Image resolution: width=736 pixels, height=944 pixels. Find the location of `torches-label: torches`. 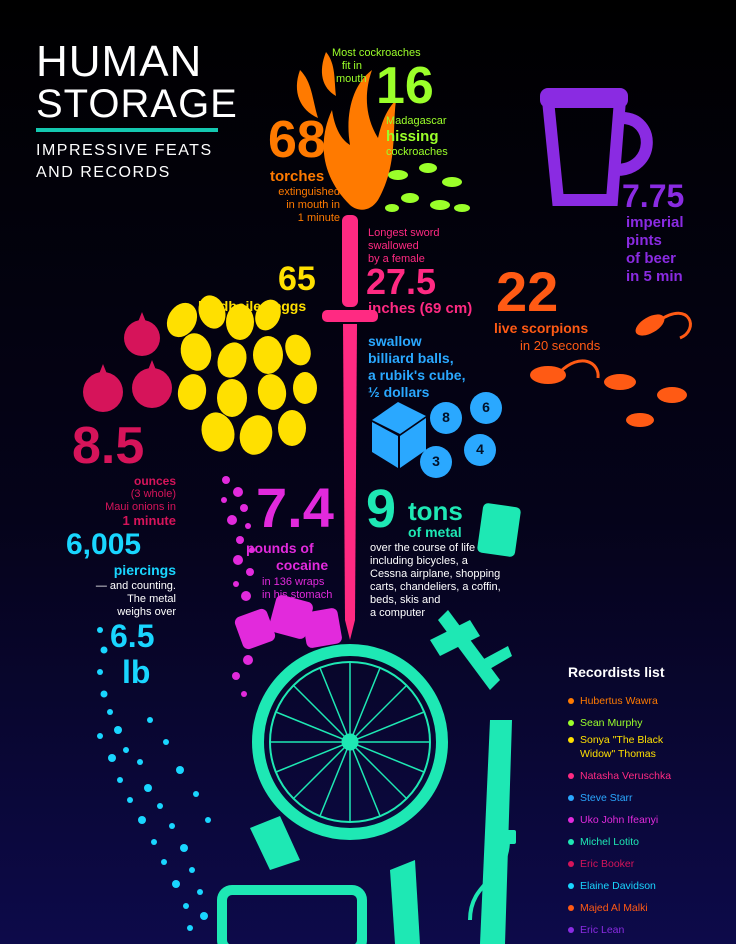

torches-label: torches is located at coordinates (297, 176).